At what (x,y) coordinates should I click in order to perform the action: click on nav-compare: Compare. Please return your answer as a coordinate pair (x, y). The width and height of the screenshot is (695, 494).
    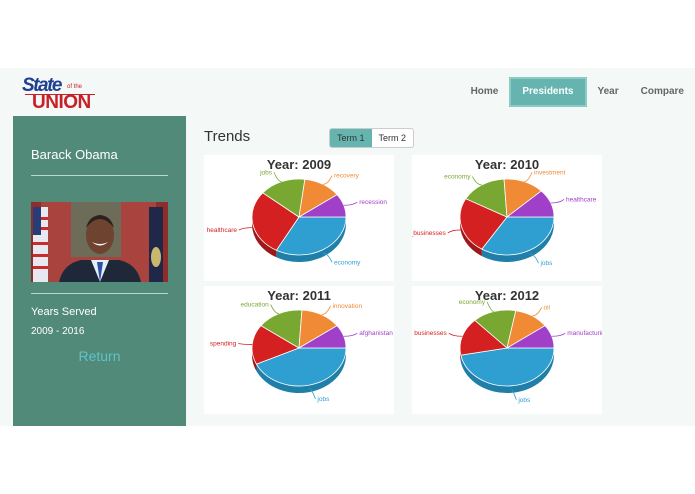
    Looking at the image, I should click on (662, 91).